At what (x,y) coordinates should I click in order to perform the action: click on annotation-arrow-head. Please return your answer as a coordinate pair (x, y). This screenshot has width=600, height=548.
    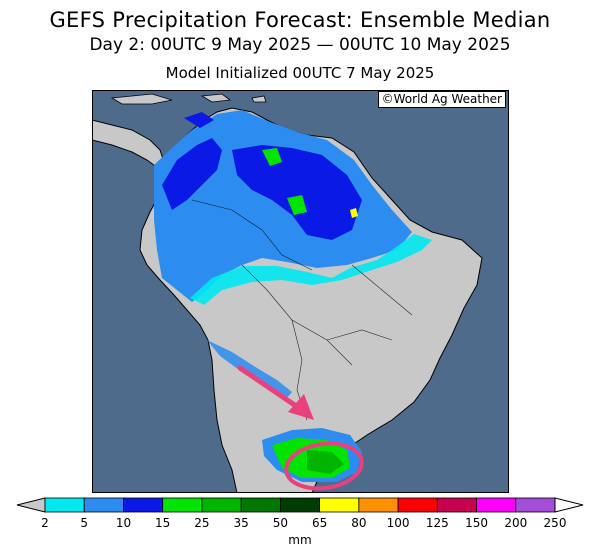
    Looking at the image, I should click on (301, 407).